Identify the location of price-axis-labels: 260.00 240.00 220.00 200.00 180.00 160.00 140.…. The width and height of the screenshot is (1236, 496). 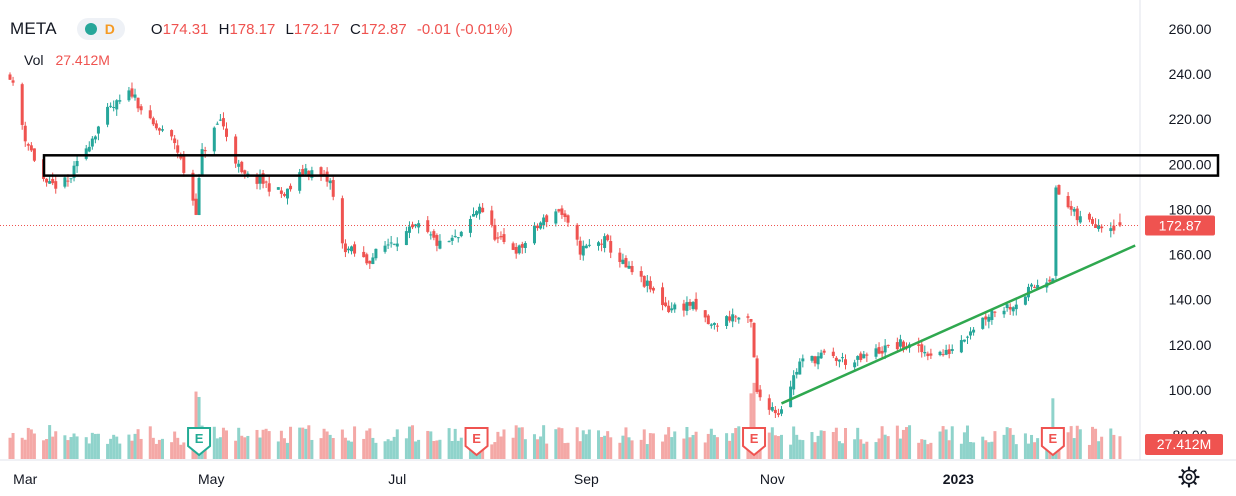
(1190, 232).